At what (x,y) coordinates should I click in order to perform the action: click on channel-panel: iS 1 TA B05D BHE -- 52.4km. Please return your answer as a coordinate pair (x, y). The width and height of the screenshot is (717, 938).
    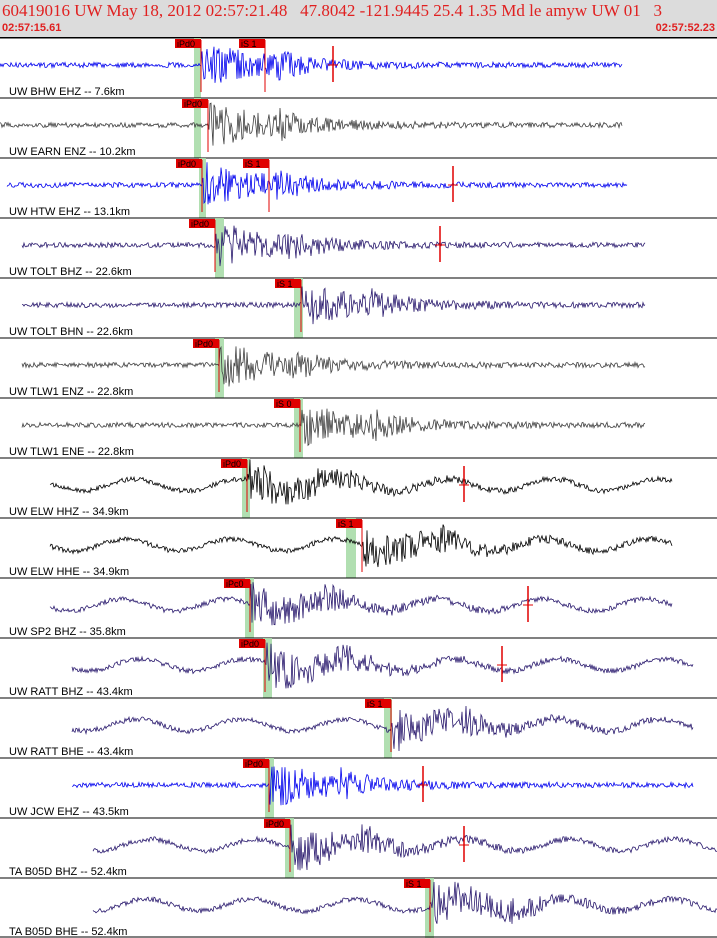
    Looking at the image, I should click on (358, 907).